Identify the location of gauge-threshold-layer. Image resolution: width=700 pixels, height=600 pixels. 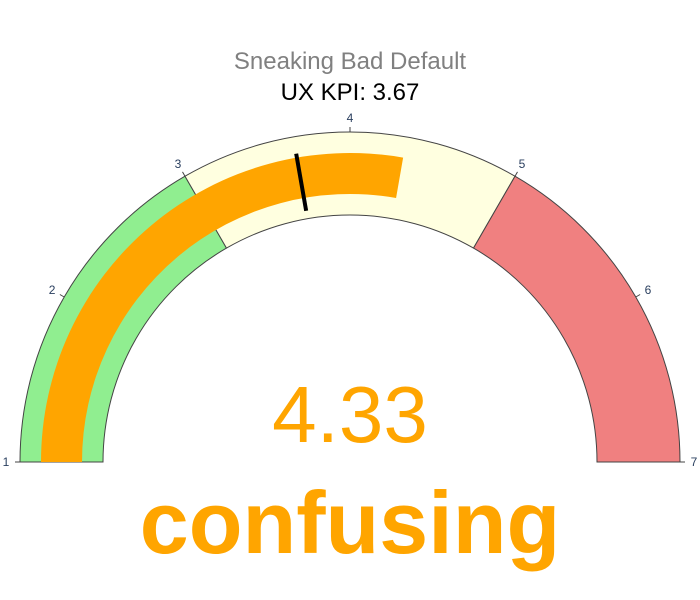
(301, 182).